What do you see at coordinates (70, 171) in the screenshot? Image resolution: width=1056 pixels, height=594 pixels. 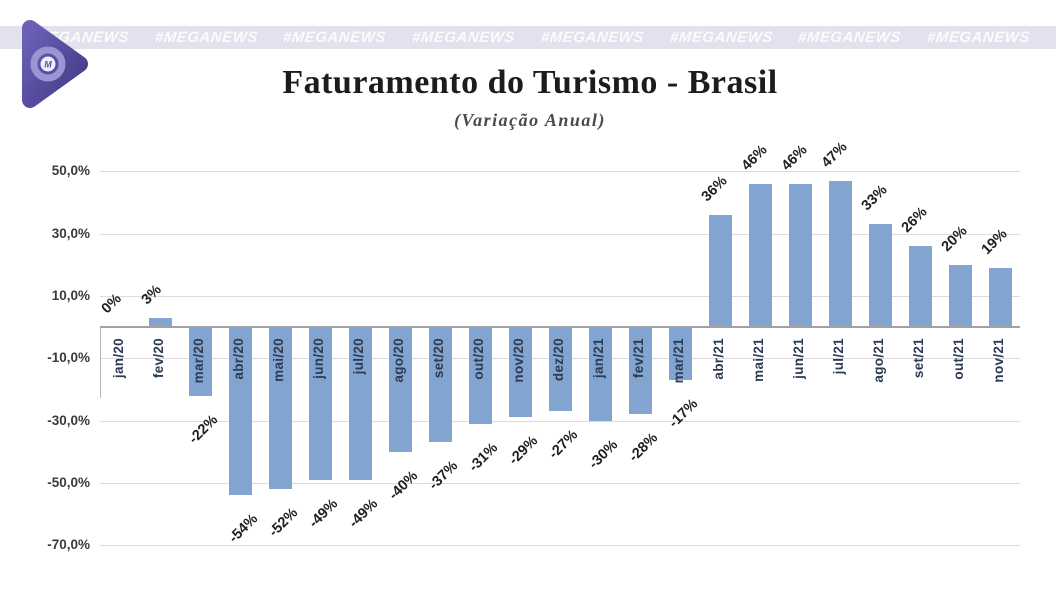 I see `y-axis-tick-label: 50,0%` at bounding box center [70, 171].